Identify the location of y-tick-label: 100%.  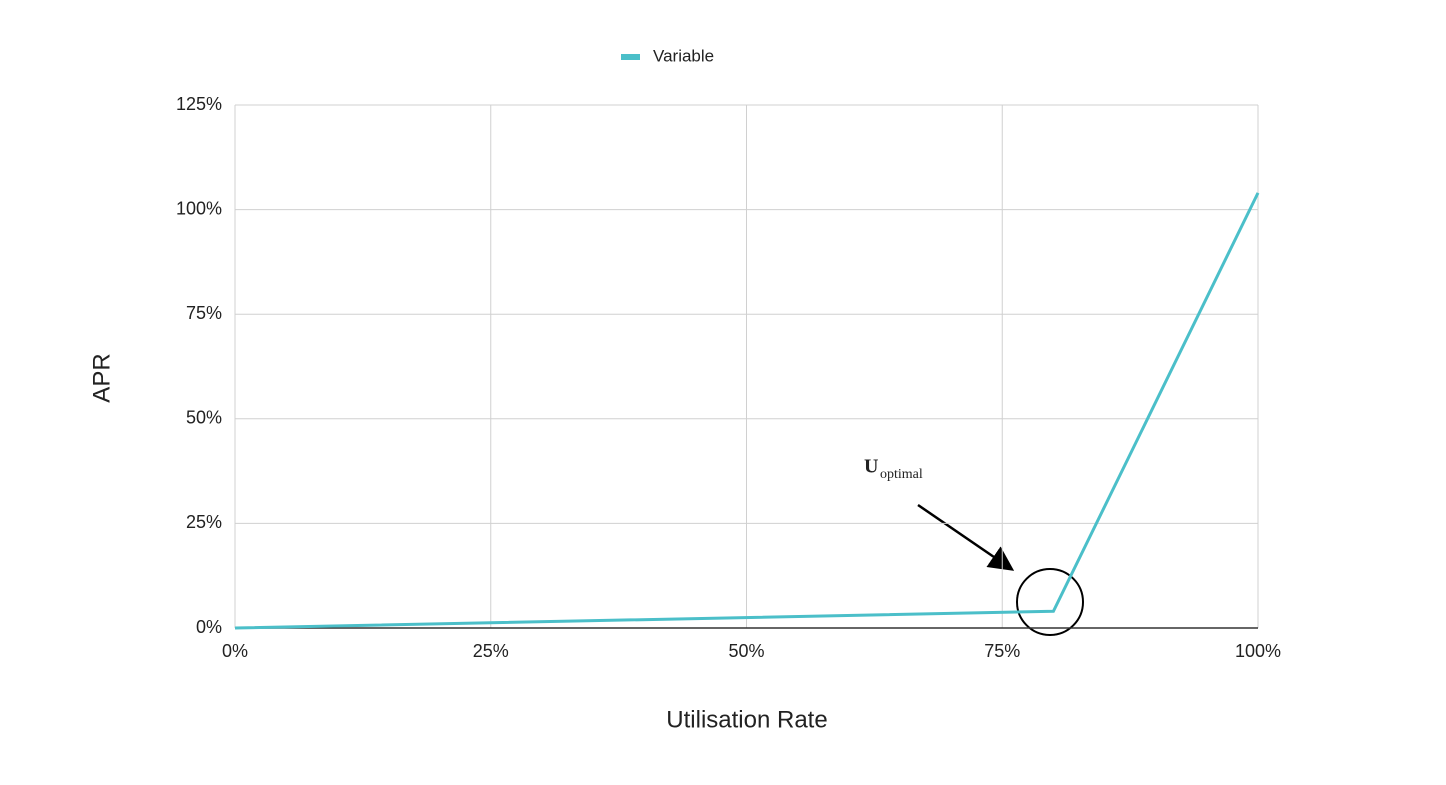
(199, 208).